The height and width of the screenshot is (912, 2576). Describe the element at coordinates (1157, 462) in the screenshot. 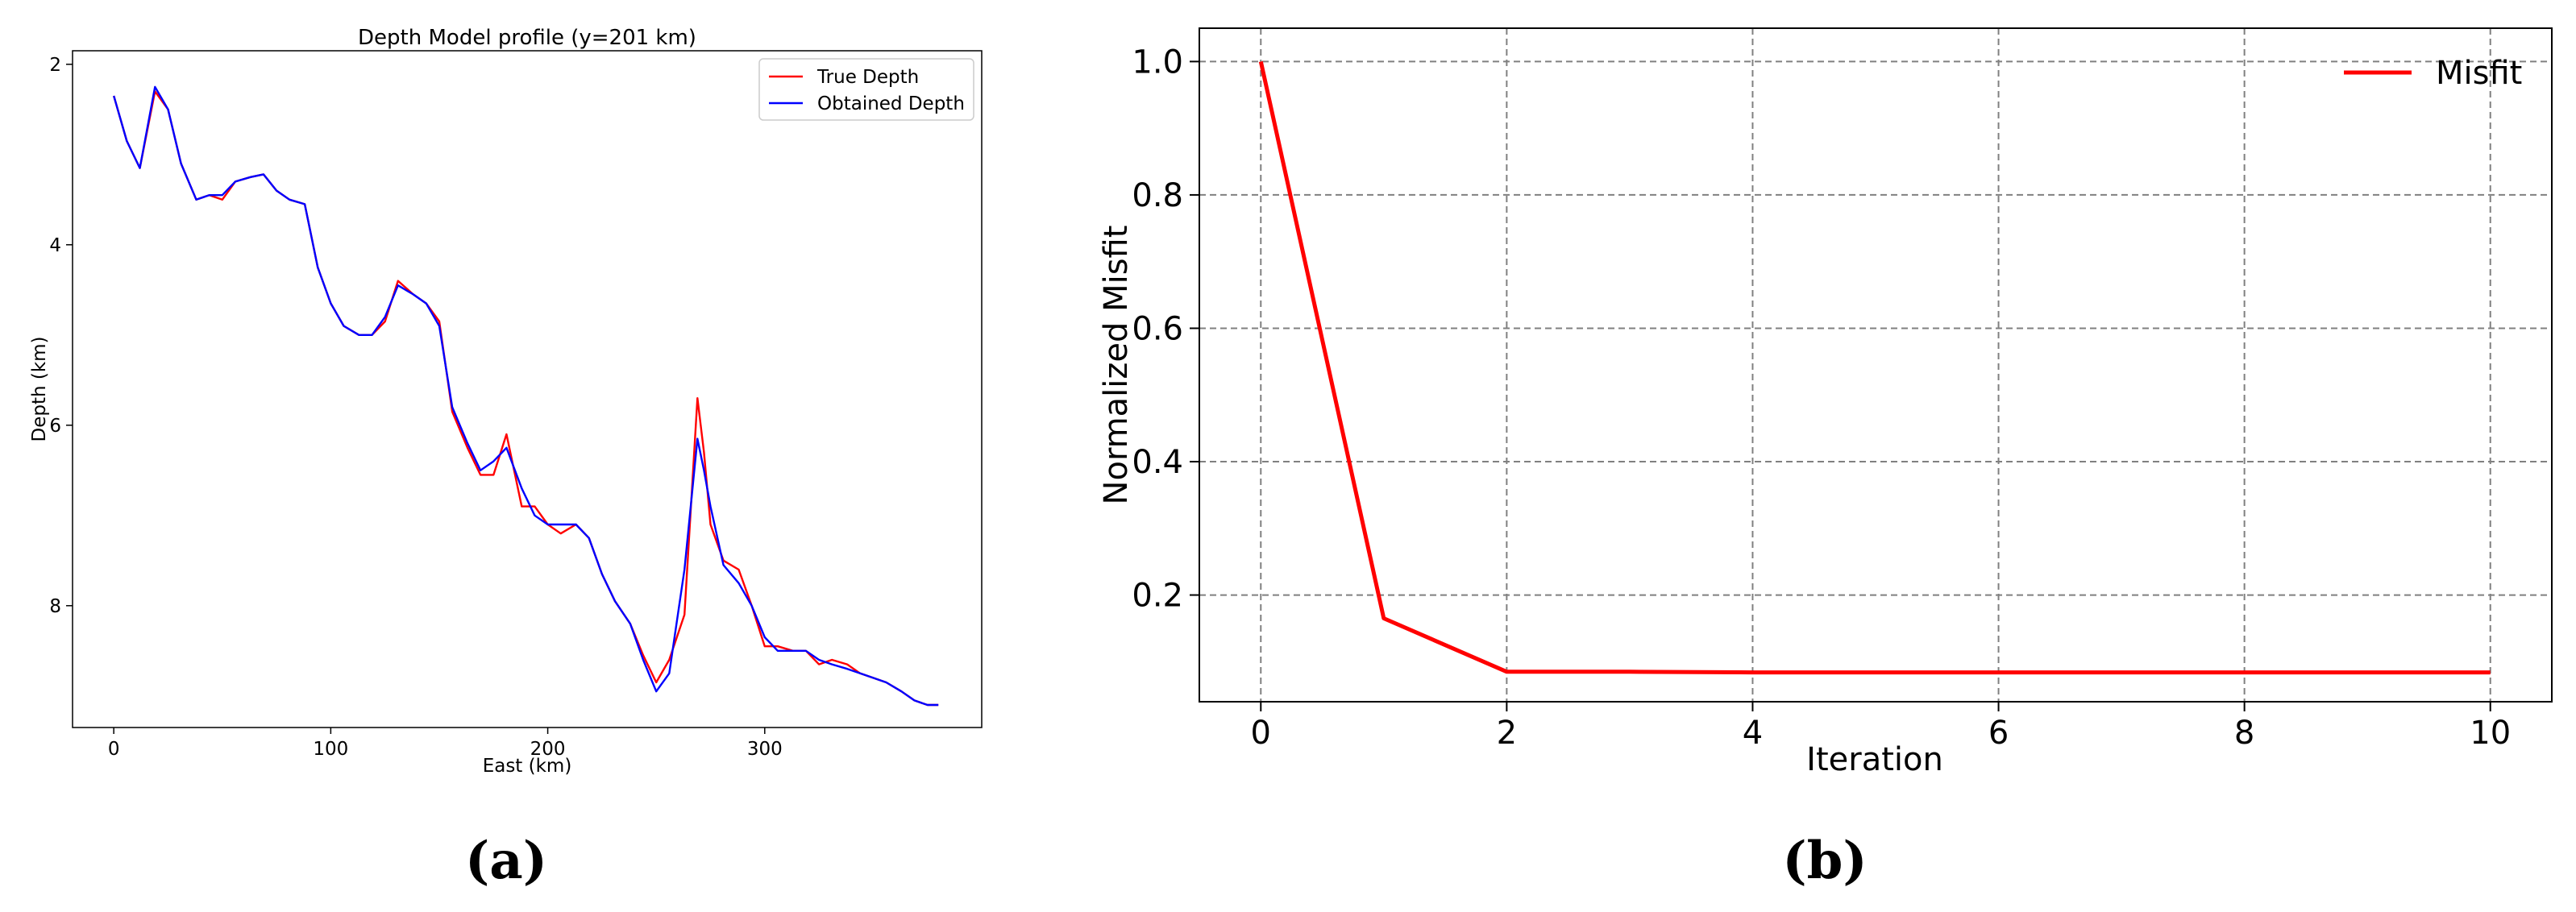

I see `chart-b-y-tick-label-1: 0.4` at that location.